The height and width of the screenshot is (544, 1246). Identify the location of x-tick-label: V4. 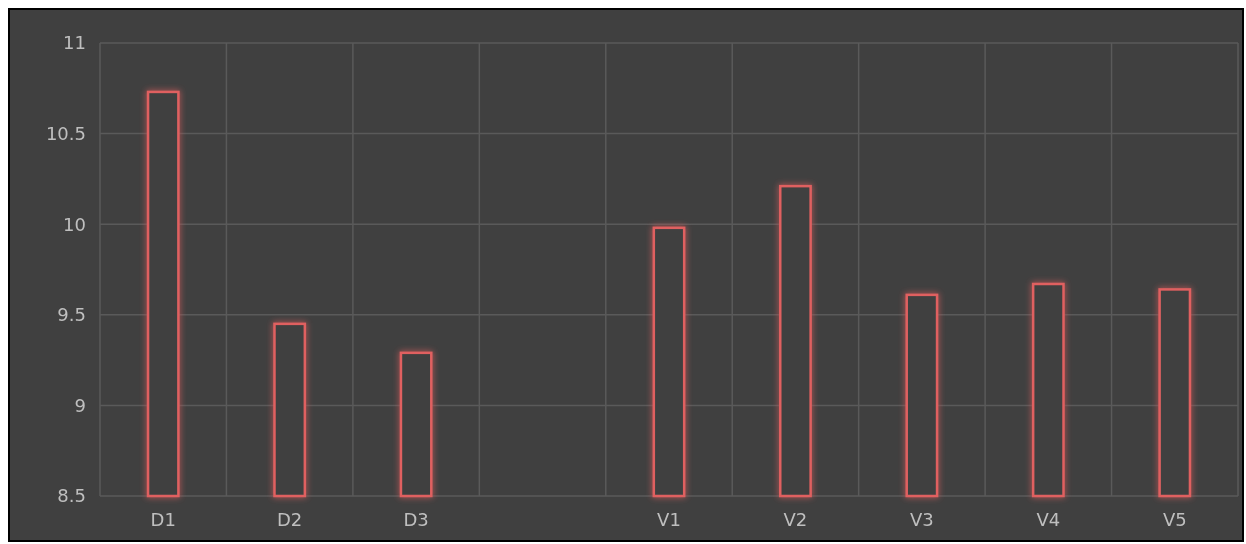
(1048, 519).